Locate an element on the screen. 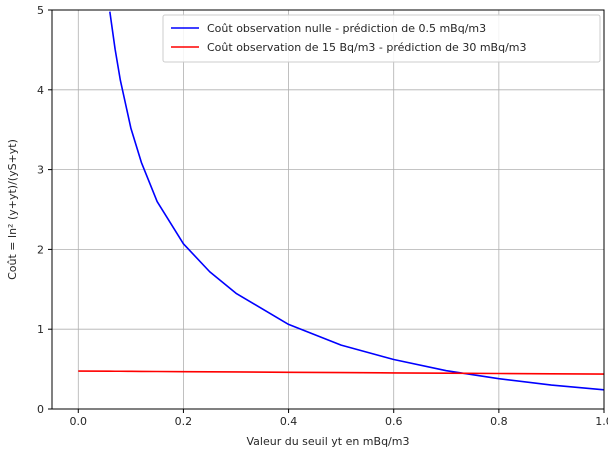  x-tick-label: 0.4 is located at coordinates (289, 421).